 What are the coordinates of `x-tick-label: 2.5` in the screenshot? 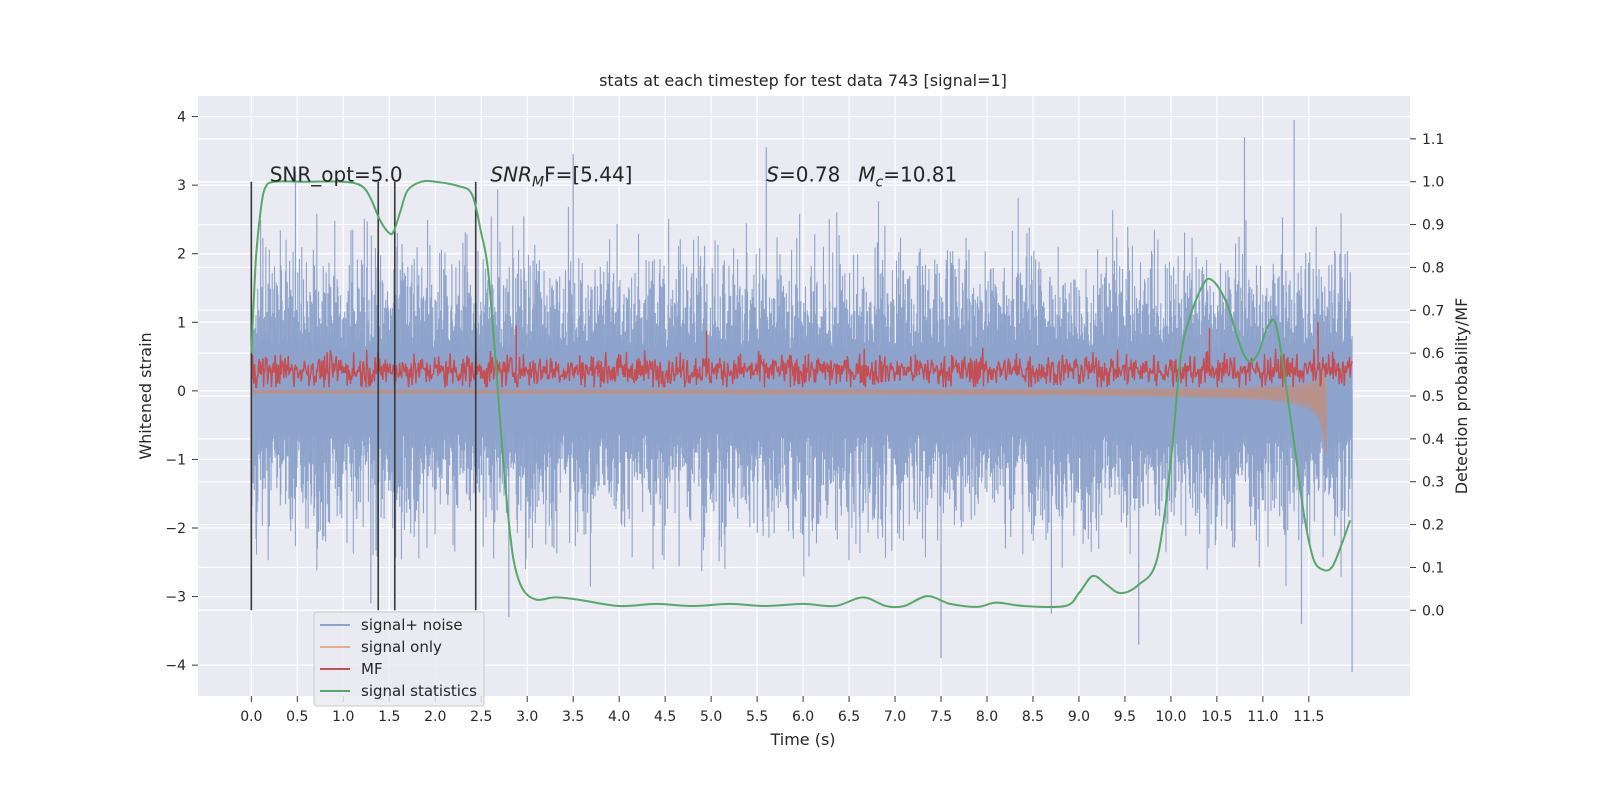 It's located at (481, 717).